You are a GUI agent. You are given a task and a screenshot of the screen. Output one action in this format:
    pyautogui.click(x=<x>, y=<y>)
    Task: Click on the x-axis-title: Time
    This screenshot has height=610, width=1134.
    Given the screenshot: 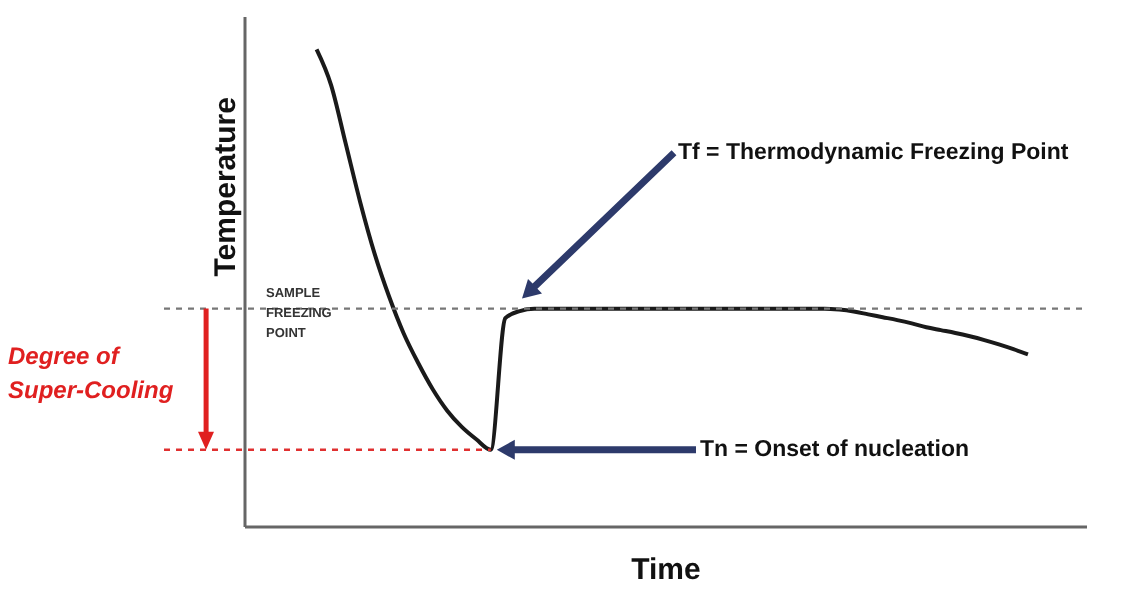 What is the action you would take?
    pyautogui.click(x=666, y=570)
    